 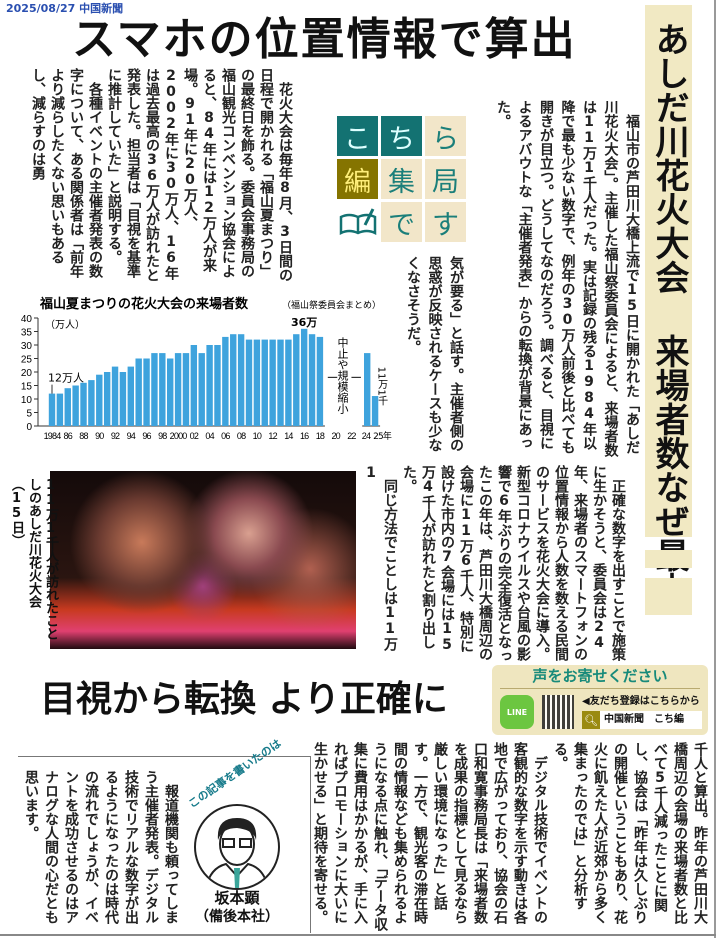 I want to click on bar-2025, so click(x=375, y=411).